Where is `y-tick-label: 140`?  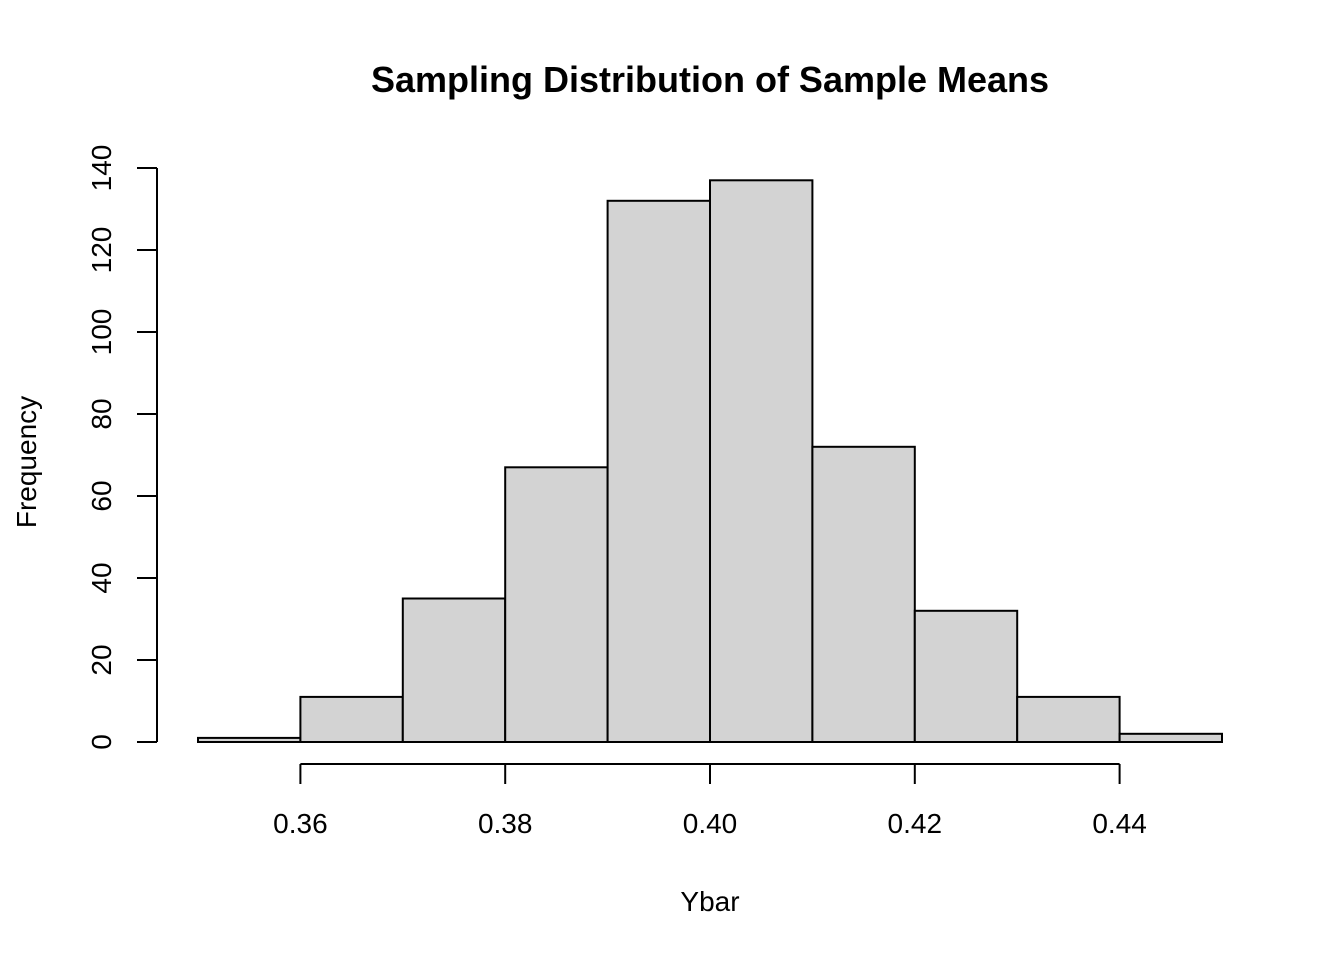
y-tick-label: 140 is located at coordinates (101, 168).